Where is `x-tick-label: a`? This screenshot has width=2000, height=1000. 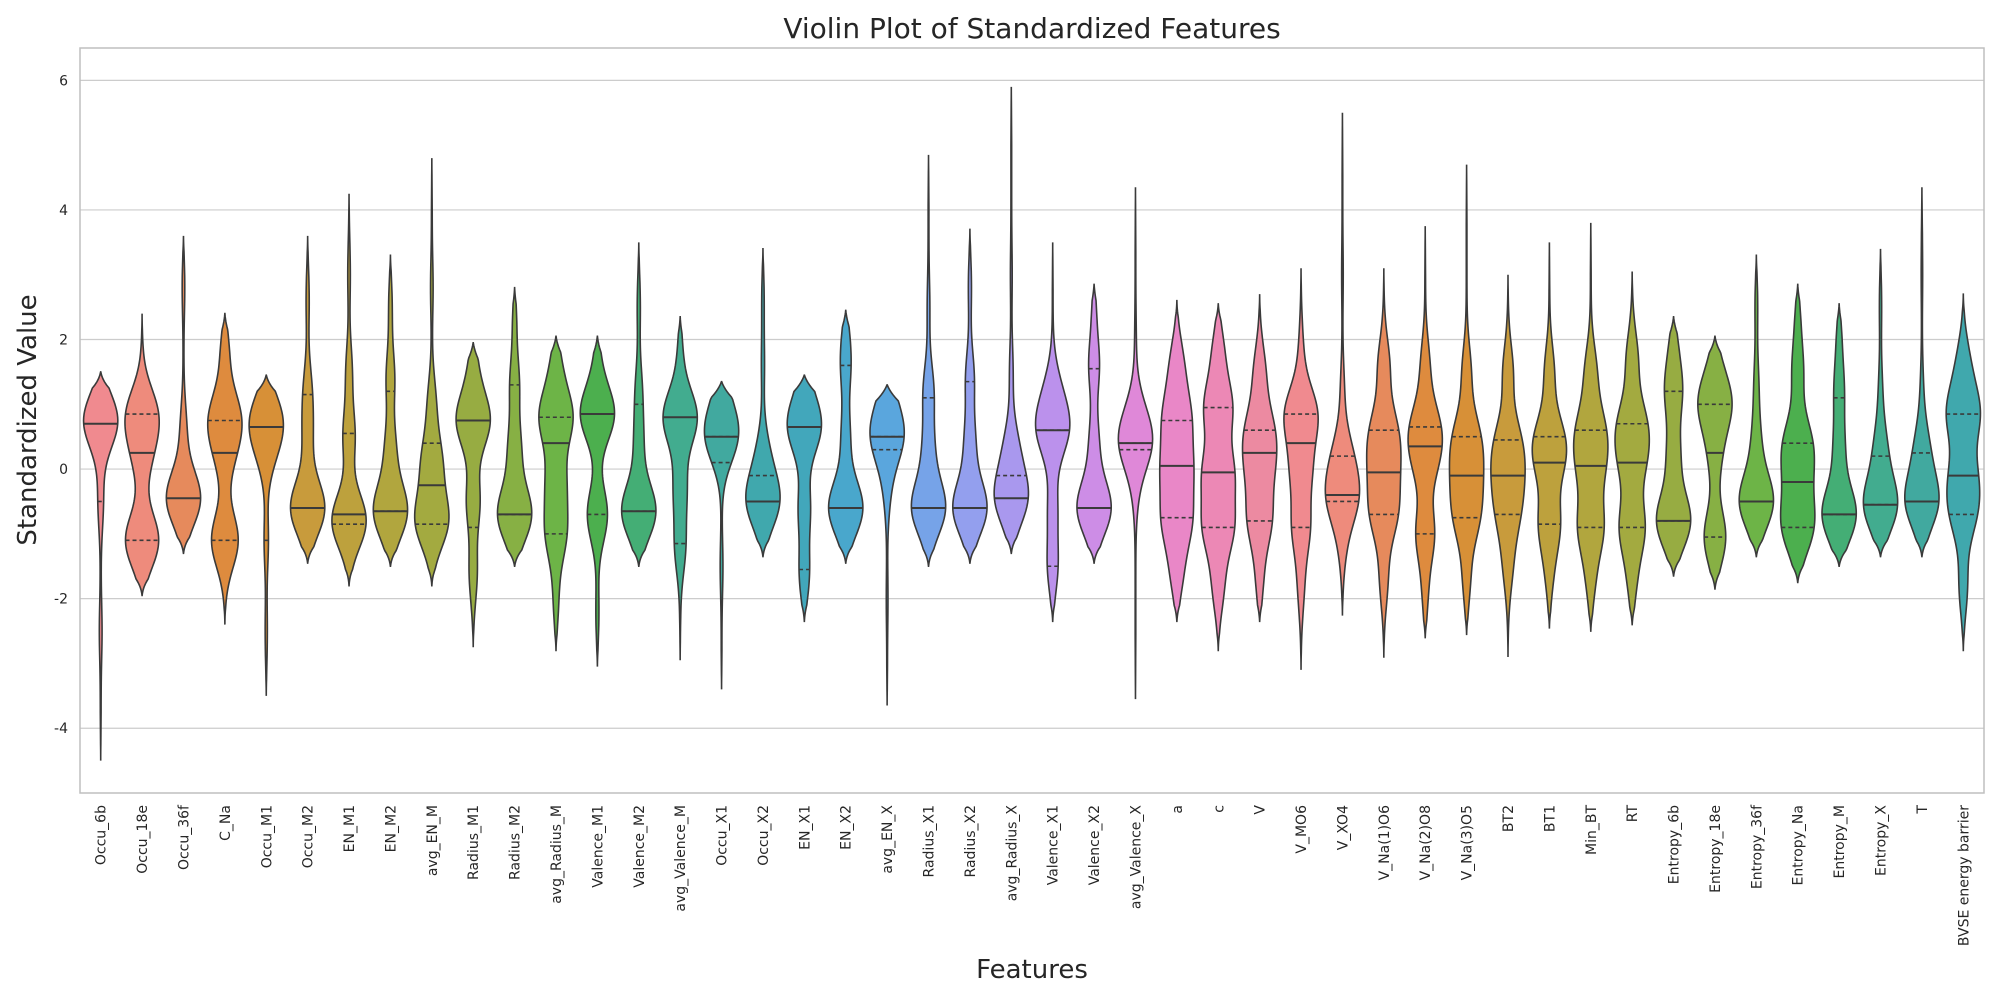
x-tick-label: a is located at coordinates (1178, 809).